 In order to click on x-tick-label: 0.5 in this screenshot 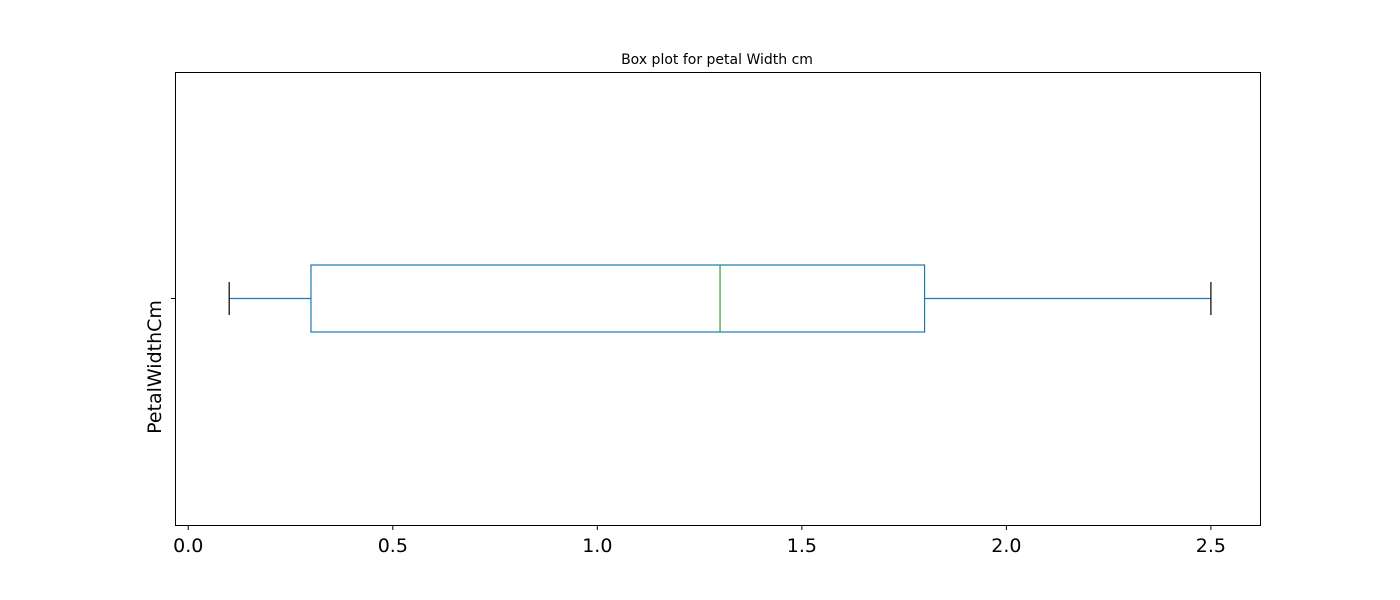, I will do `click(393, 546)`.